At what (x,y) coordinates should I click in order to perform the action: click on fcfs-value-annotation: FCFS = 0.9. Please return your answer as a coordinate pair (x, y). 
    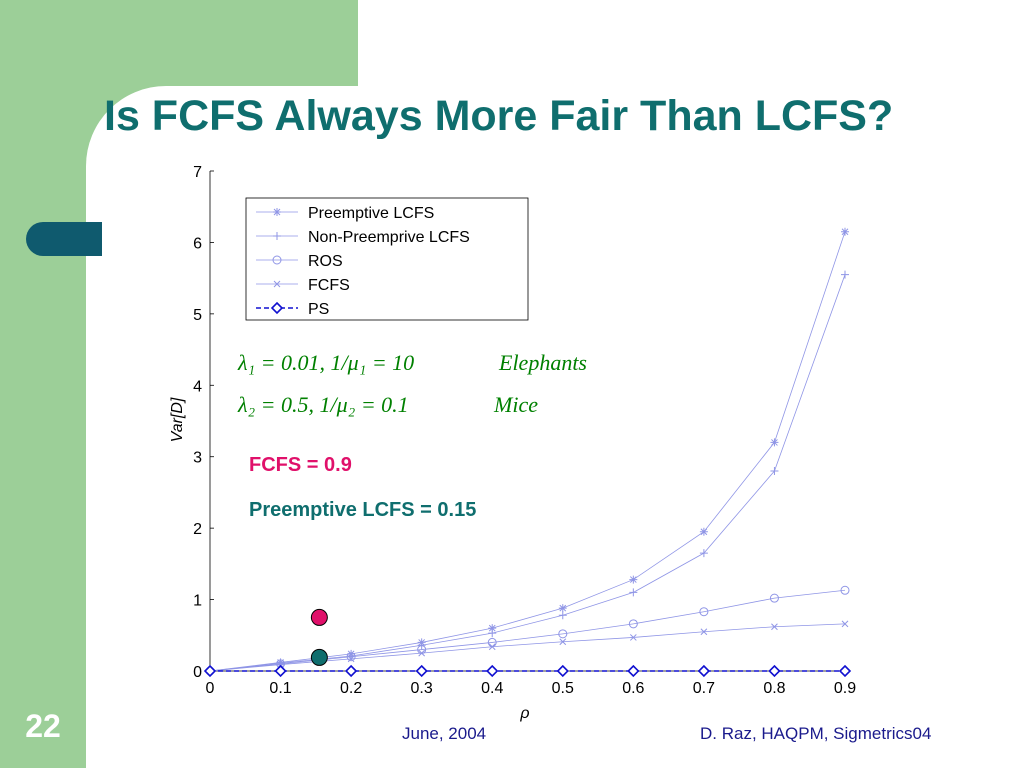
    Looking at the image, I should click on (300, 465).